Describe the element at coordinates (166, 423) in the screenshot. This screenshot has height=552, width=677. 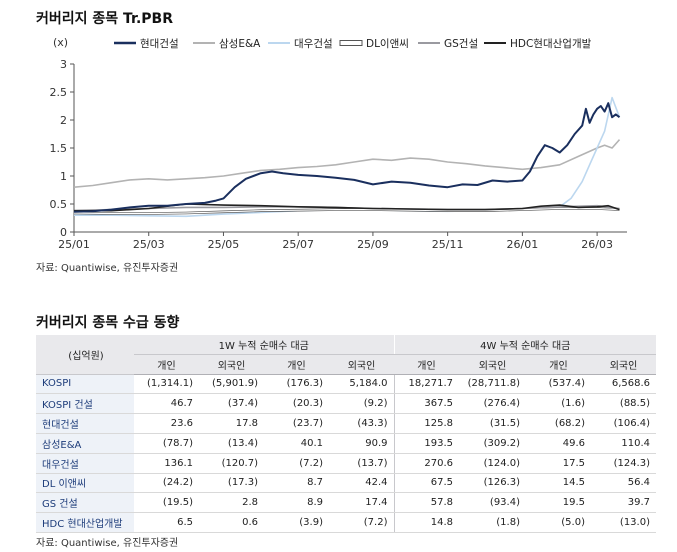
I see `value-cell: 23.6` at that location.